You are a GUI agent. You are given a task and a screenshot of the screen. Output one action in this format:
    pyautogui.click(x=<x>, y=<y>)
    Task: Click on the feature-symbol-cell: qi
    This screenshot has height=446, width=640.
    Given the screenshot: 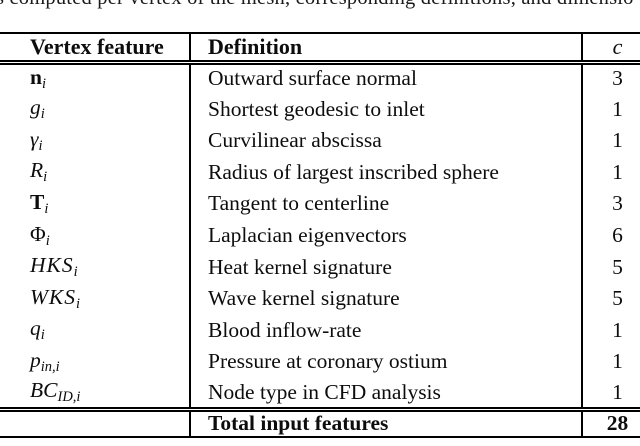 What is the action you would take?
    pyautogui.click(x=95, y=330)
    